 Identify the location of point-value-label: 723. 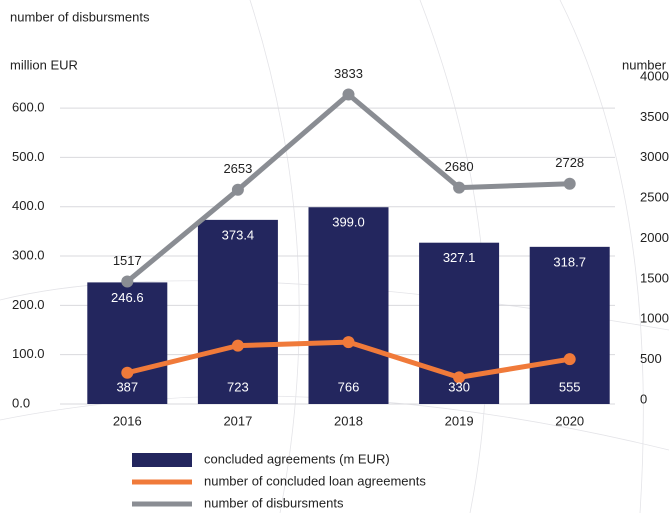
(238, 386).